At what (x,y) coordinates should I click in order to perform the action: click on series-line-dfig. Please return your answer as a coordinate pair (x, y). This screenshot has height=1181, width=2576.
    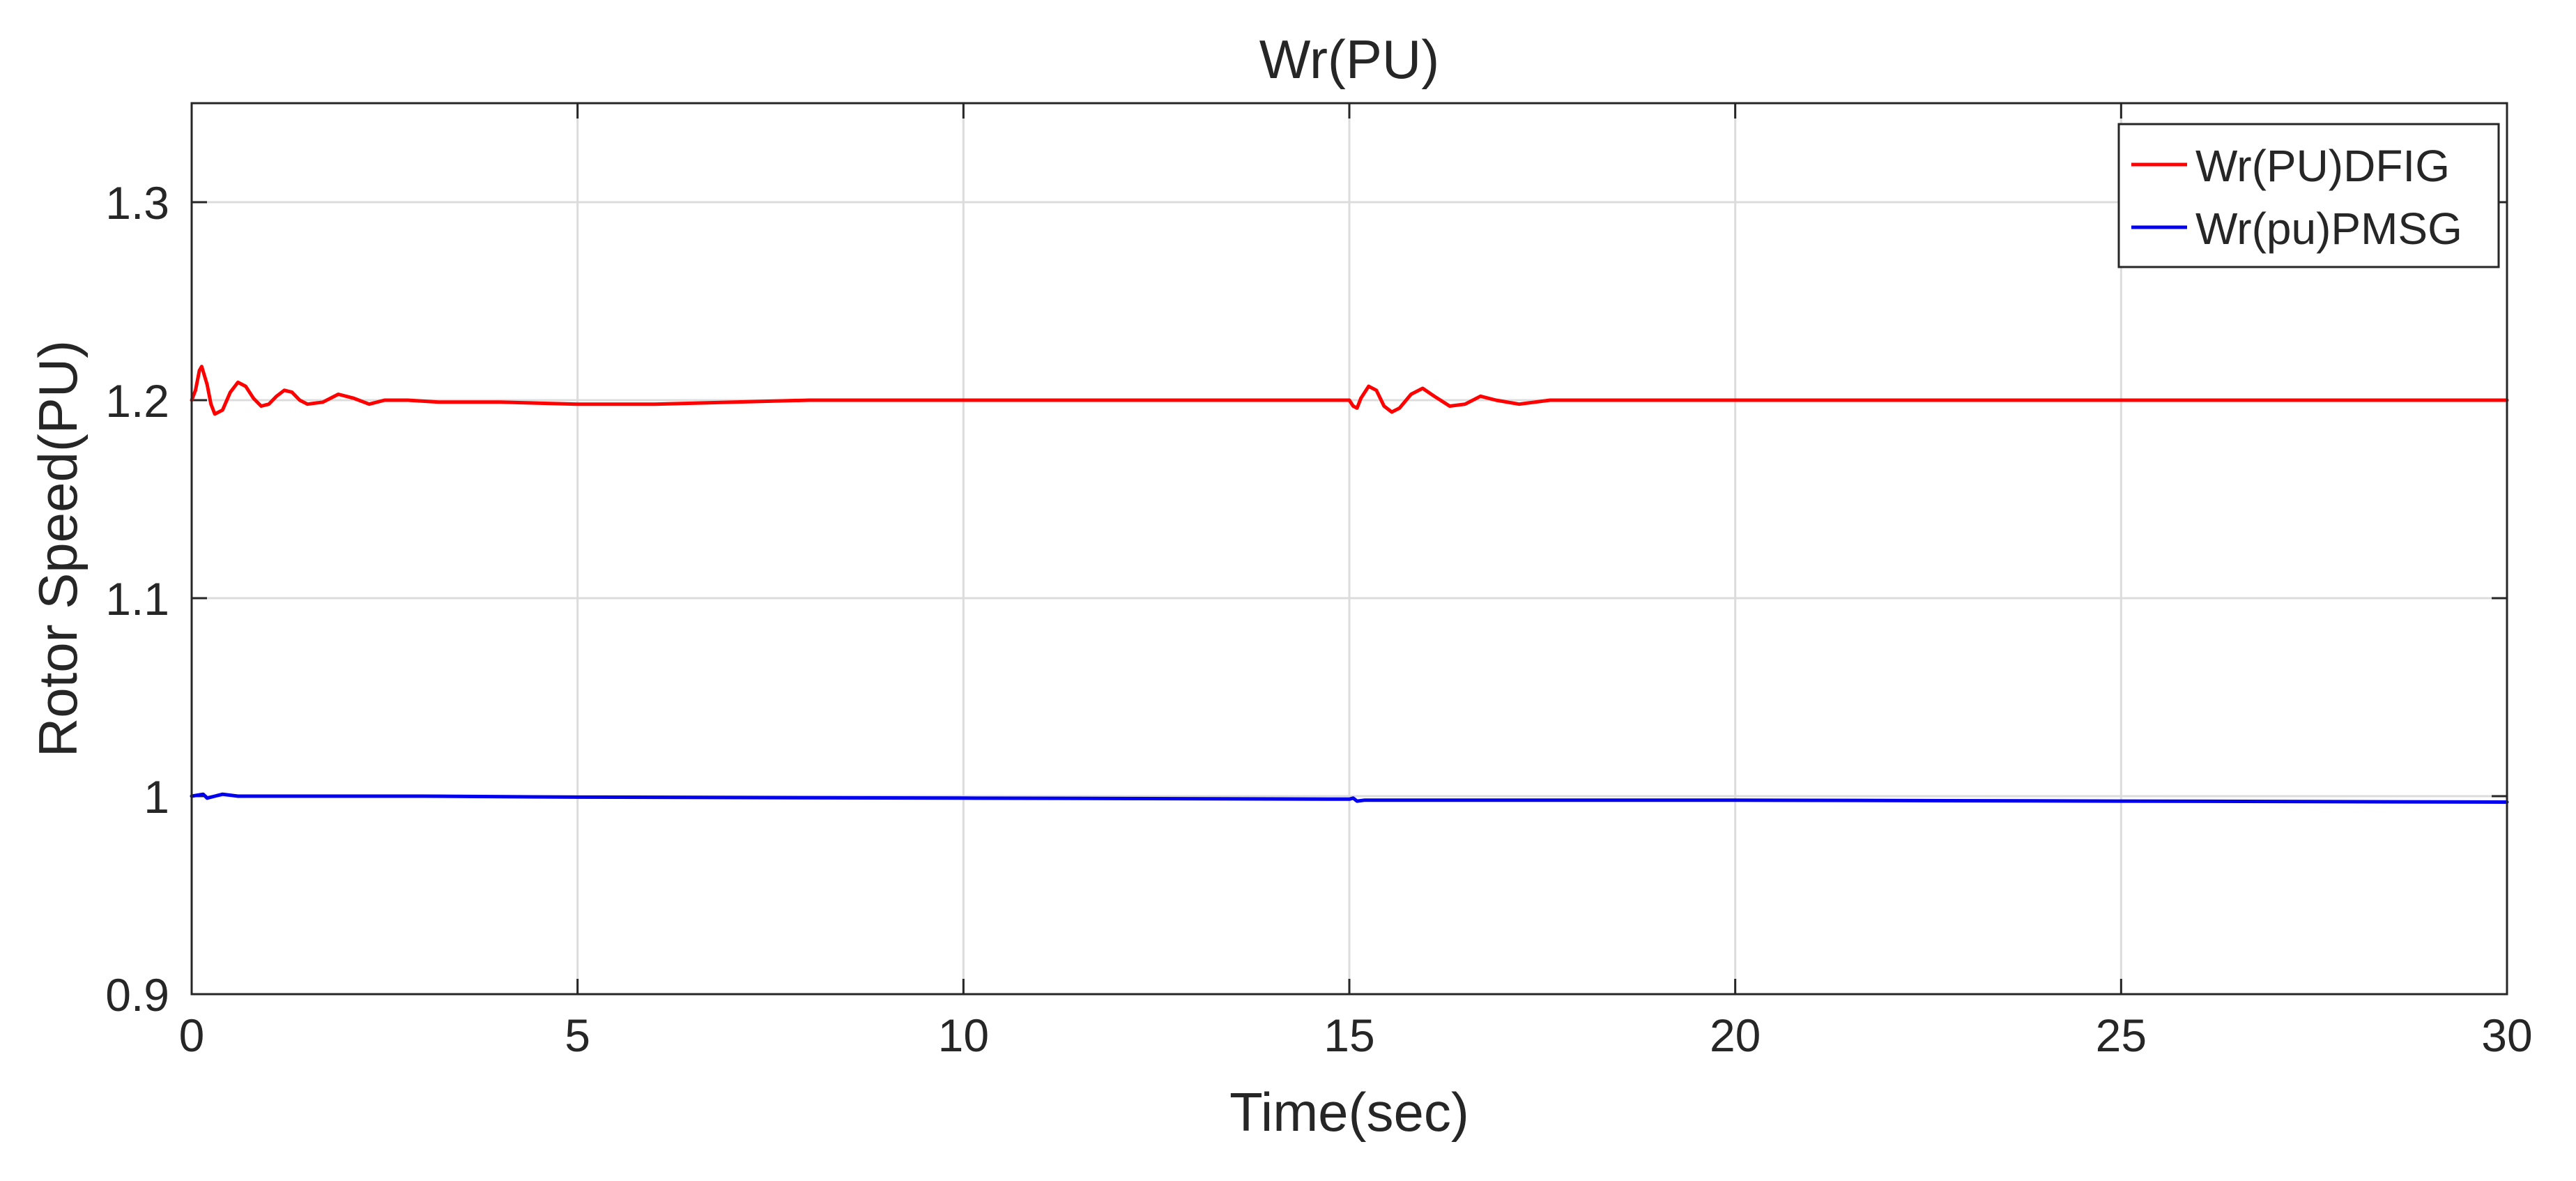
    Looking at the image, I should click on (1349, 390).